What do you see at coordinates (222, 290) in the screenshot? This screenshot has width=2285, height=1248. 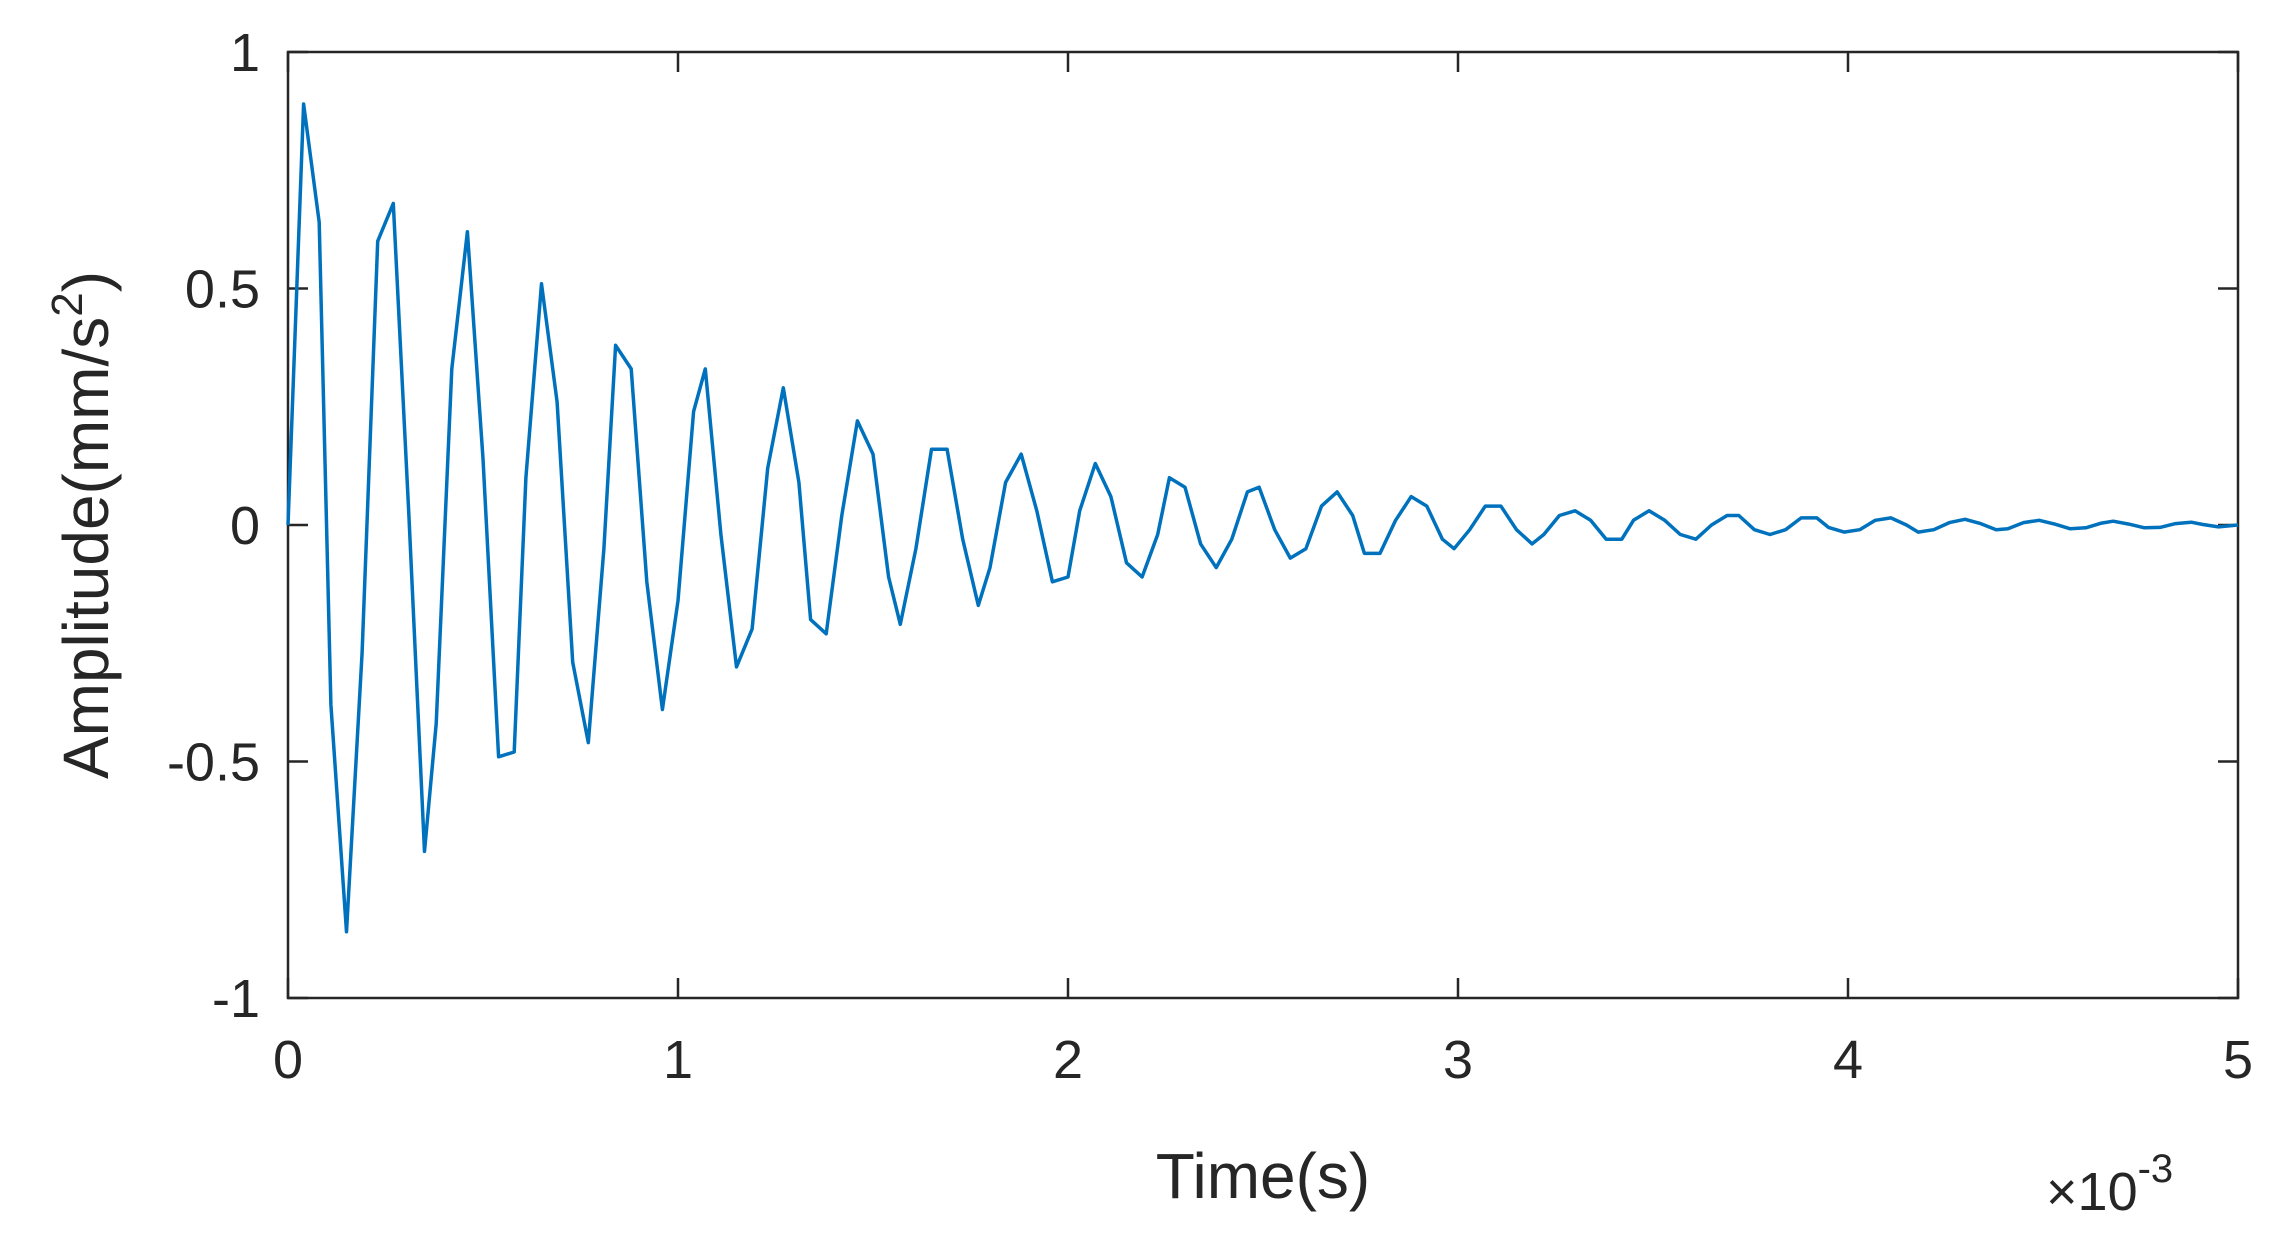 I see `y-tick-label: 0.5` at bounding box center [222, 290].